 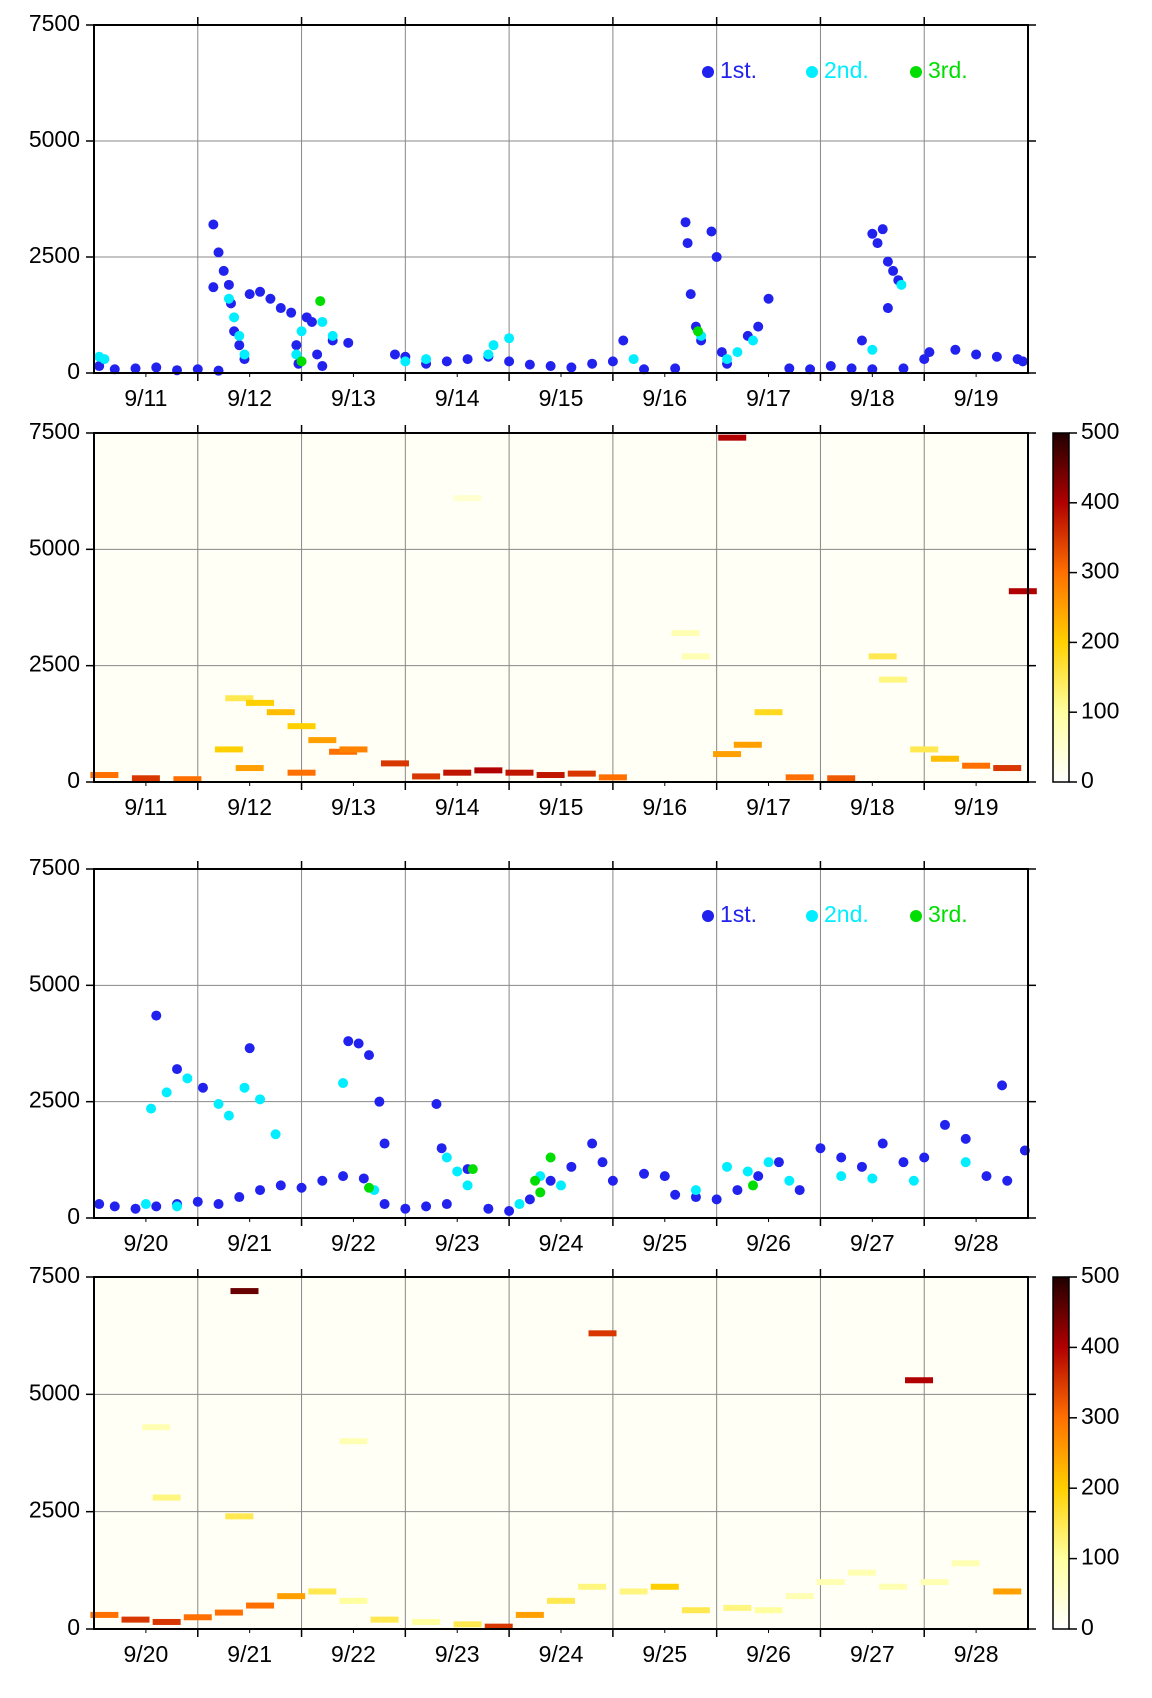 I want to click on x-tick-label: 9/26, so click(x=768, y=1243).